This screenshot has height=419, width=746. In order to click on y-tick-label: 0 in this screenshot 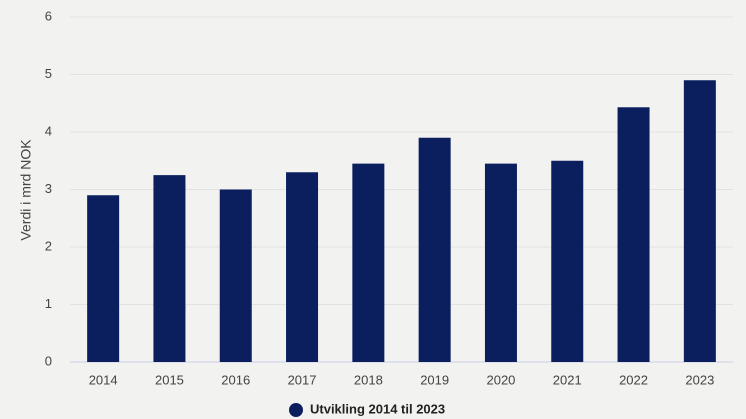, I will do `click(48, 360)`.